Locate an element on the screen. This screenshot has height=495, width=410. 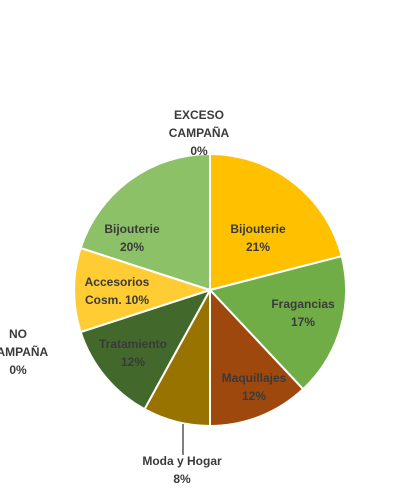
data-label-0-line-1: 21% is located at coordinates (258, 247).